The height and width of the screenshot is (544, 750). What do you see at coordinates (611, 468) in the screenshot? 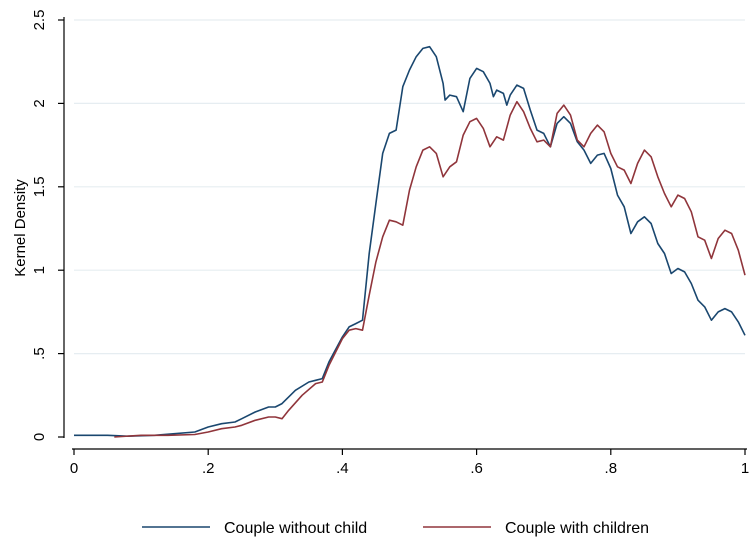
I see `x-tick-label-4: .8` at bounding box center [611, 468].